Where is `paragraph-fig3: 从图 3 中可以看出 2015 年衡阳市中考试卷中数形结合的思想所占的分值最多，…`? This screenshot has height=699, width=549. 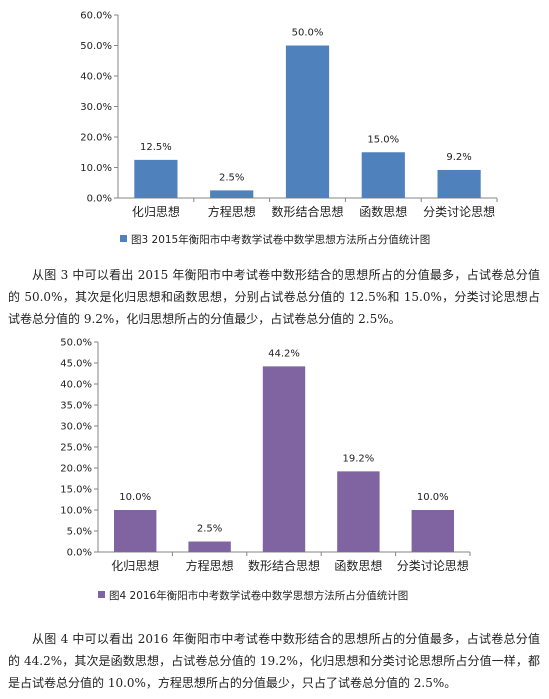
paragraph-fig3: 从图 3 中可以看出 2015 年衡阳市中考试卷中数形结合的思想所占的分值最多，… is located at coordinates (274, 297).